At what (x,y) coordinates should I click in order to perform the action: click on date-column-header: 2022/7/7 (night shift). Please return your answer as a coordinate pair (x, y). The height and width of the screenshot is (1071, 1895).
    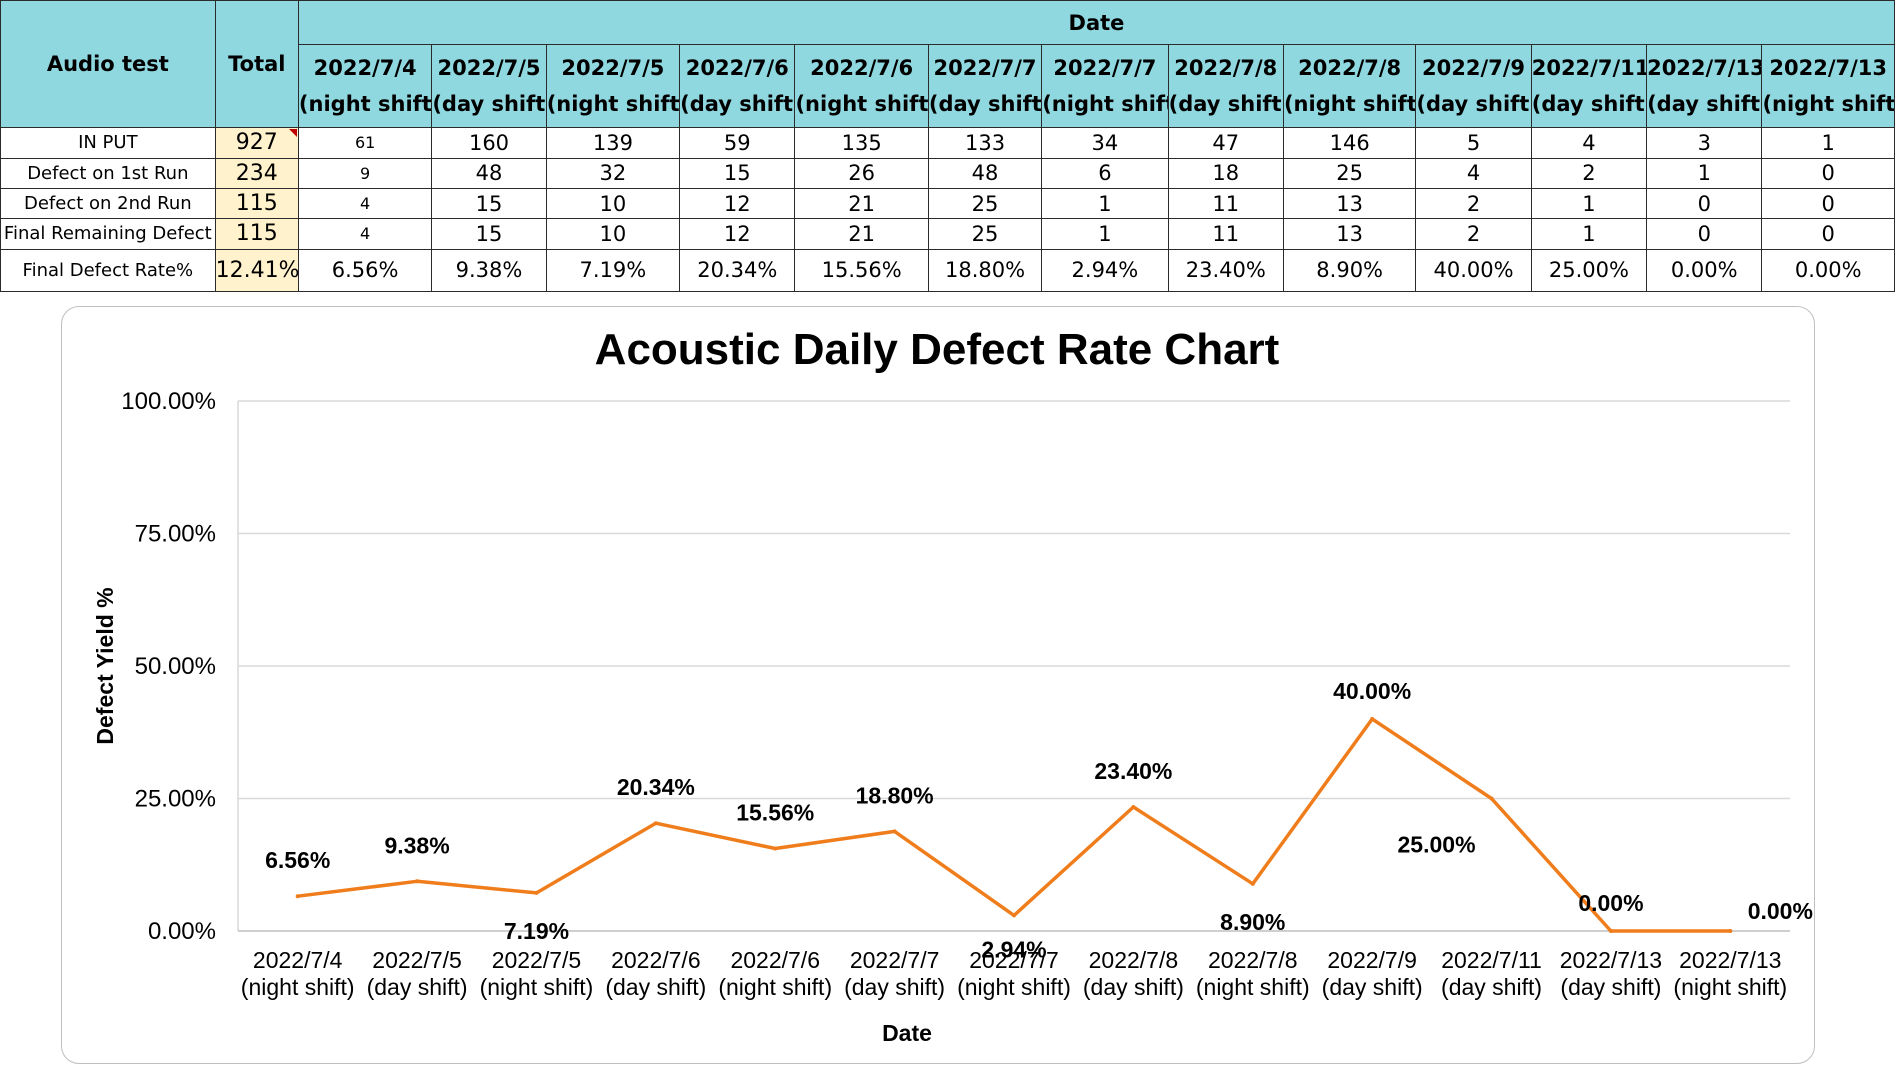
    Looking at the image, I should click on (1105, 86).